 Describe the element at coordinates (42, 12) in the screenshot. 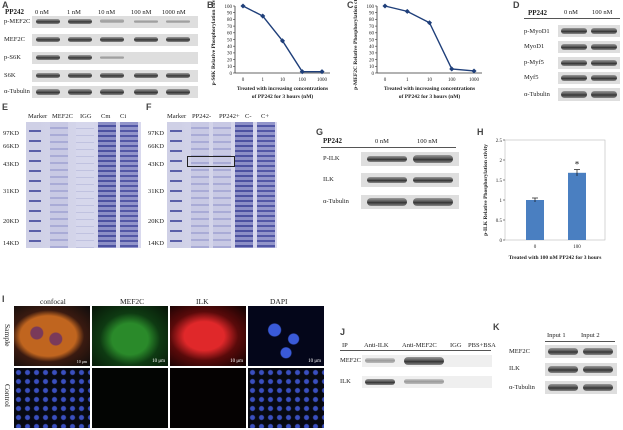

I see `panel-a-col-label: 0 nM` at that location.